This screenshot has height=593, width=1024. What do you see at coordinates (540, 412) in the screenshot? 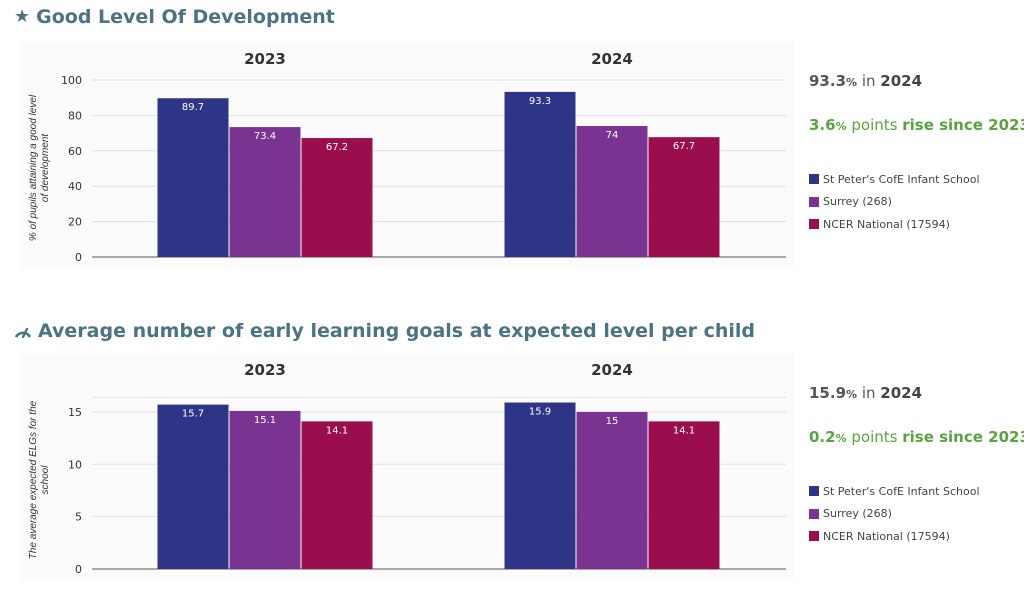
I see `elg-bar-label: 15.9` at bounding box center [540, 412].